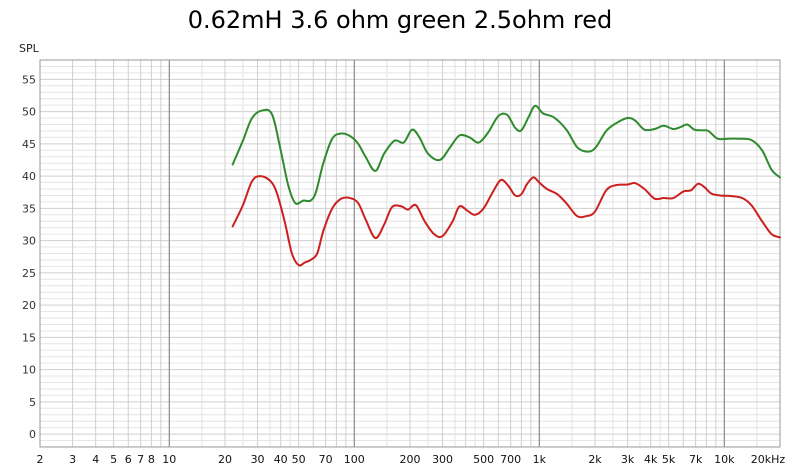 The image size is (800, 470). I want to click on y-tick-label: 50, so click(29, 112).